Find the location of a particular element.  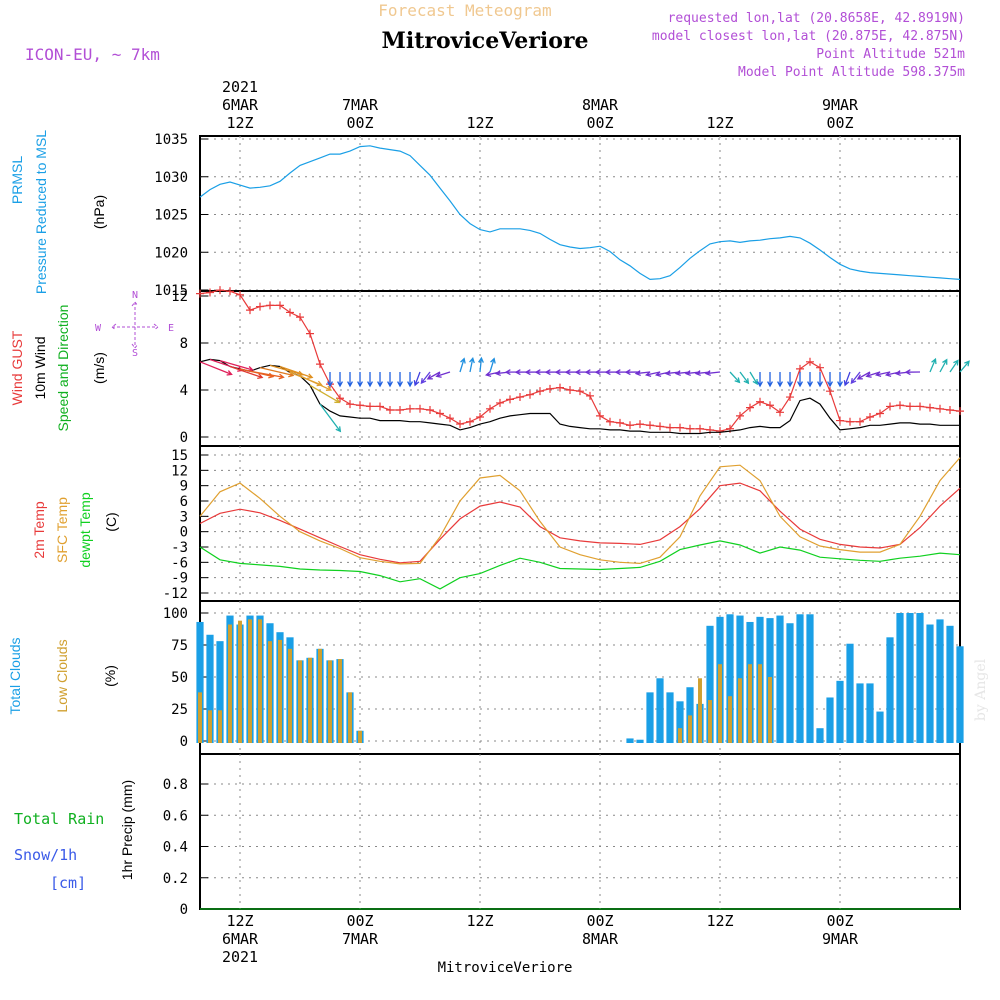

precip-unit: 1hr Precip (mm) is located at coordinates (127, 830).